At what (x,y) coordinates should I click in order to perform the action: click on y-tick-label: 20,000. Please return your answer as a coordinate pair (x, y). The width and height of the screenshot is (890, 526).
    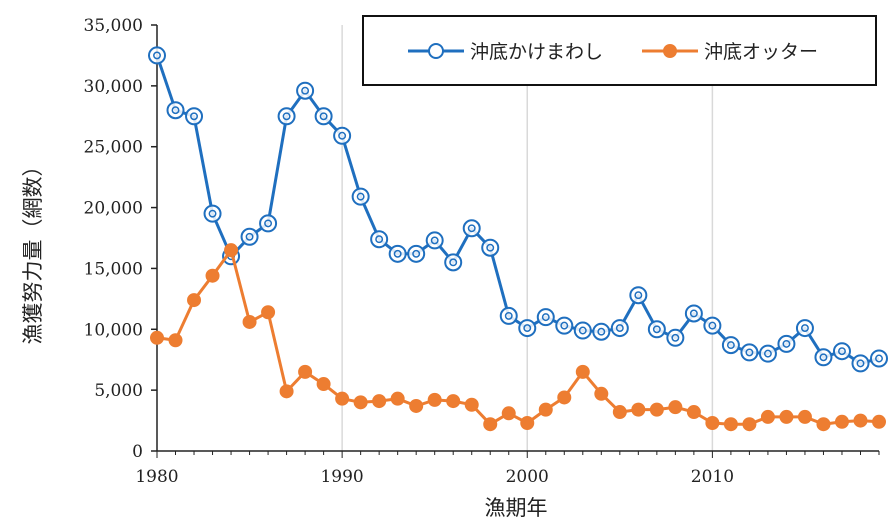
    Looking at the image, I should click on (113, 209).